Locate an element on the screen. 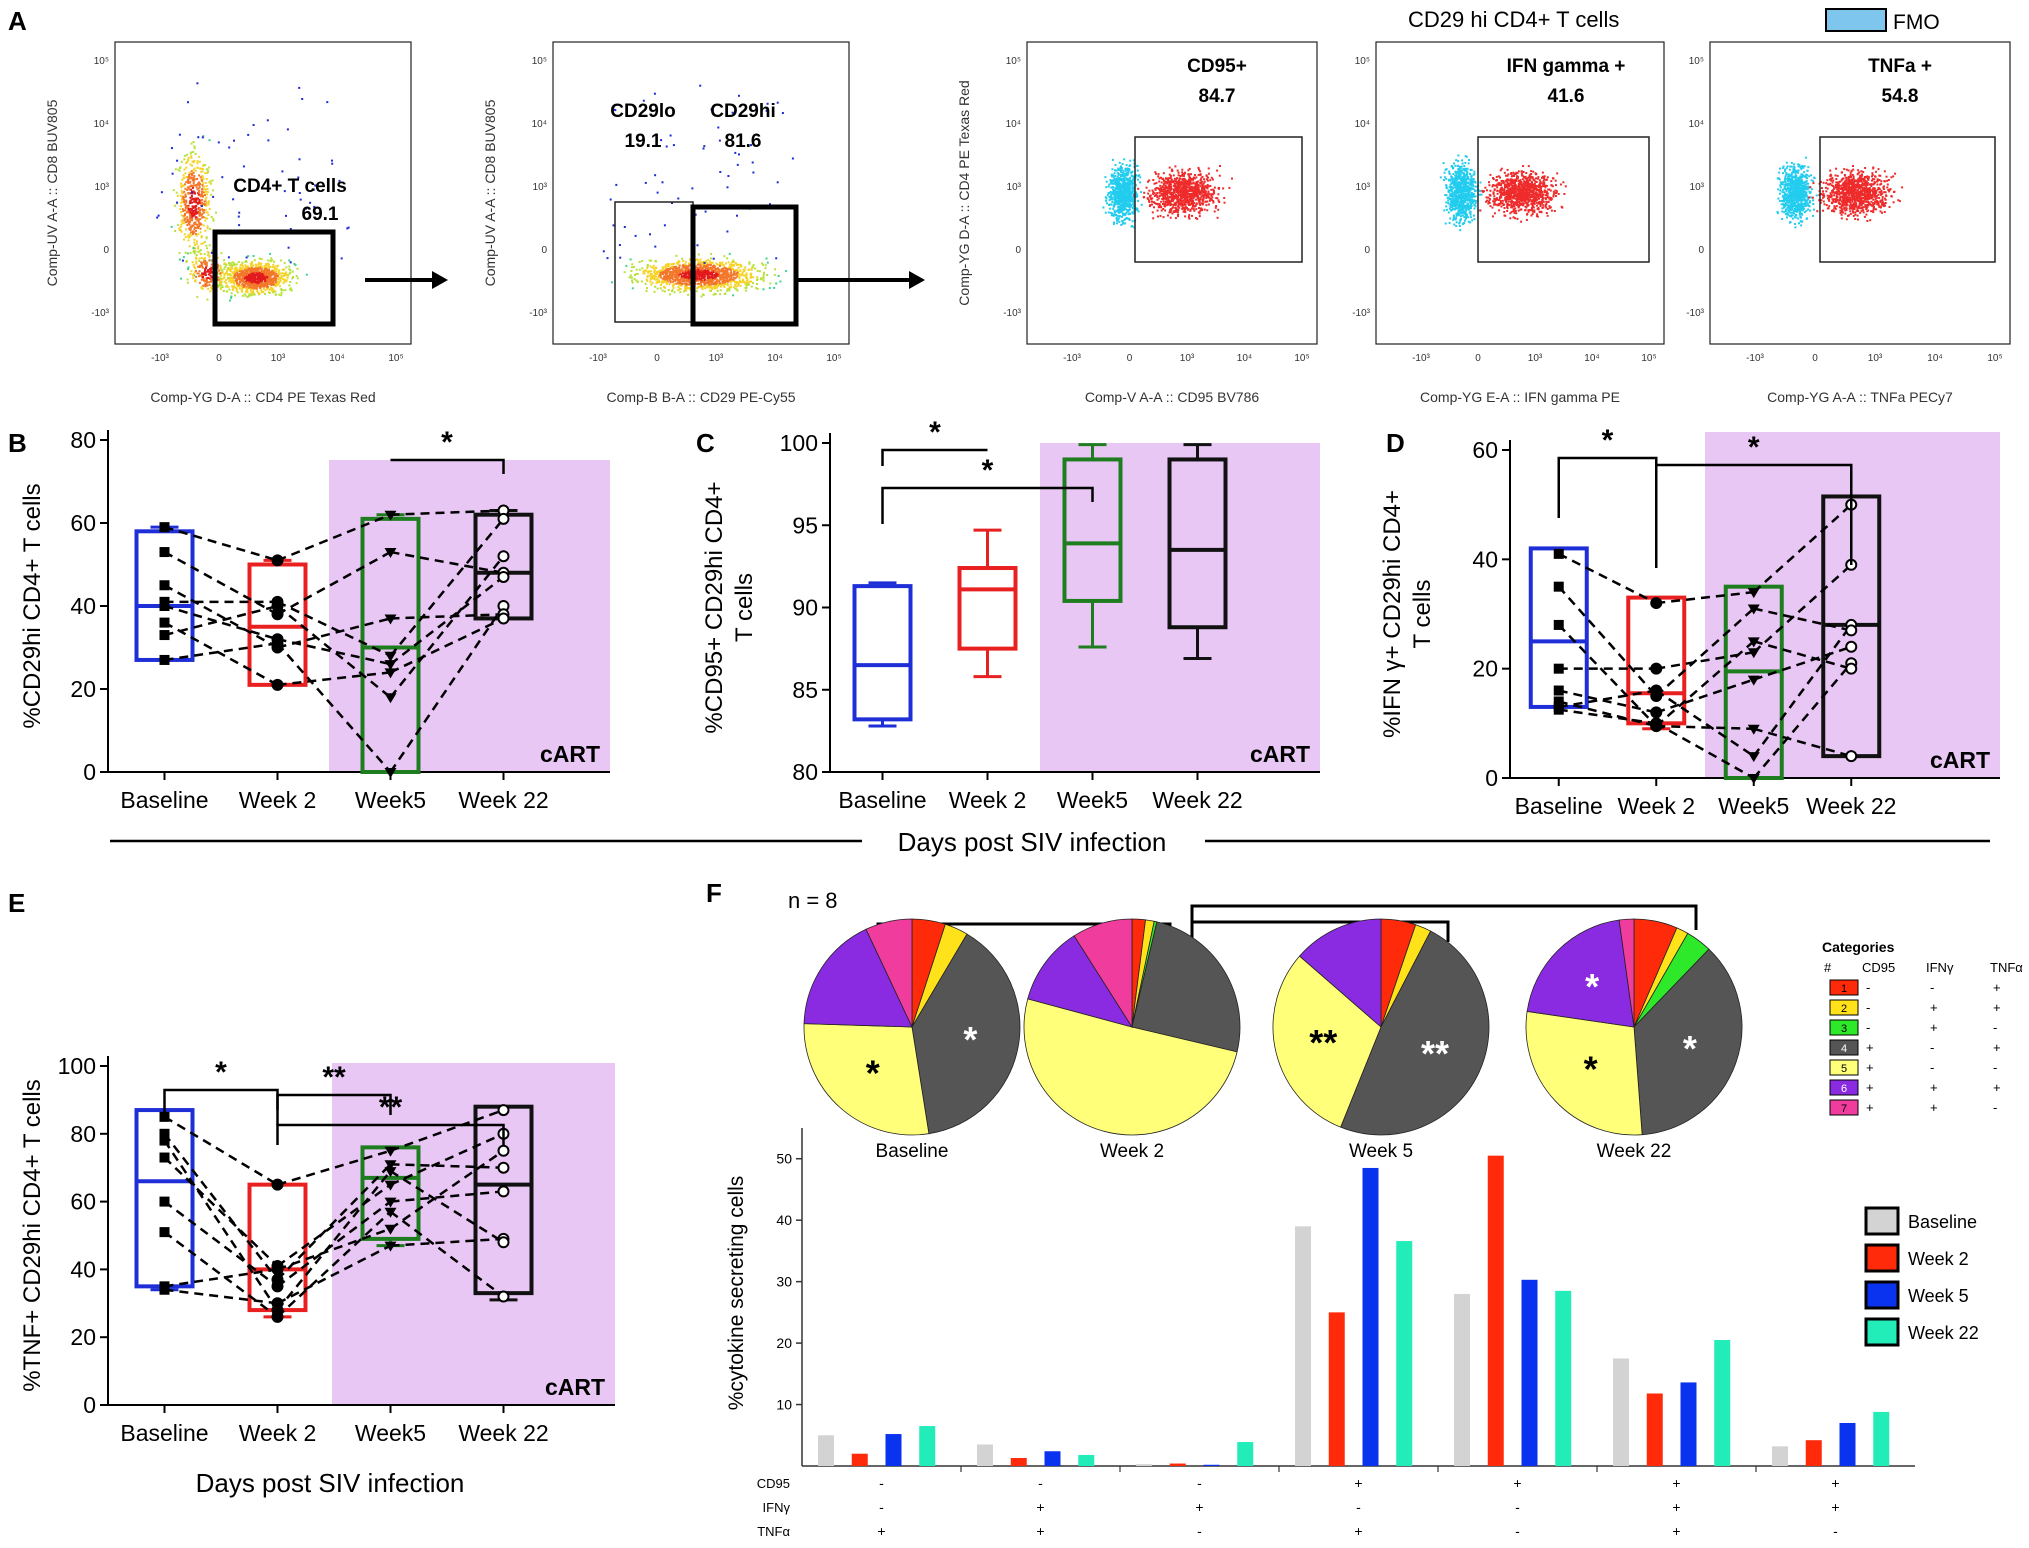  x-tick-label: -10³ is located at coordinates (1072, 358).